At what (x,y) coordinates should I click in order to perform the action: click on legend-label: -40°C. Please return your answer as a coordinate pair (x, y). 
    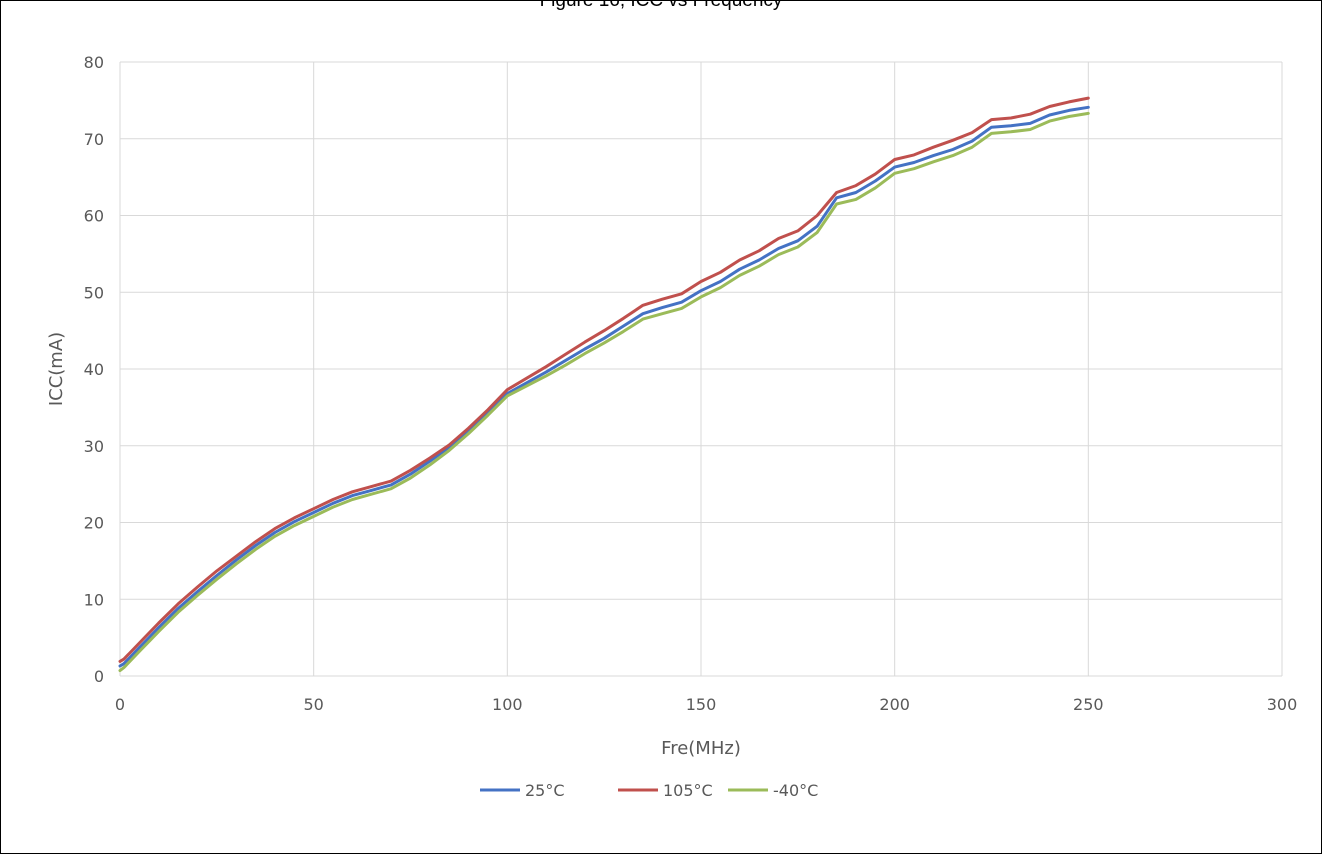
    Looking at the image, I should click on (795, 790).